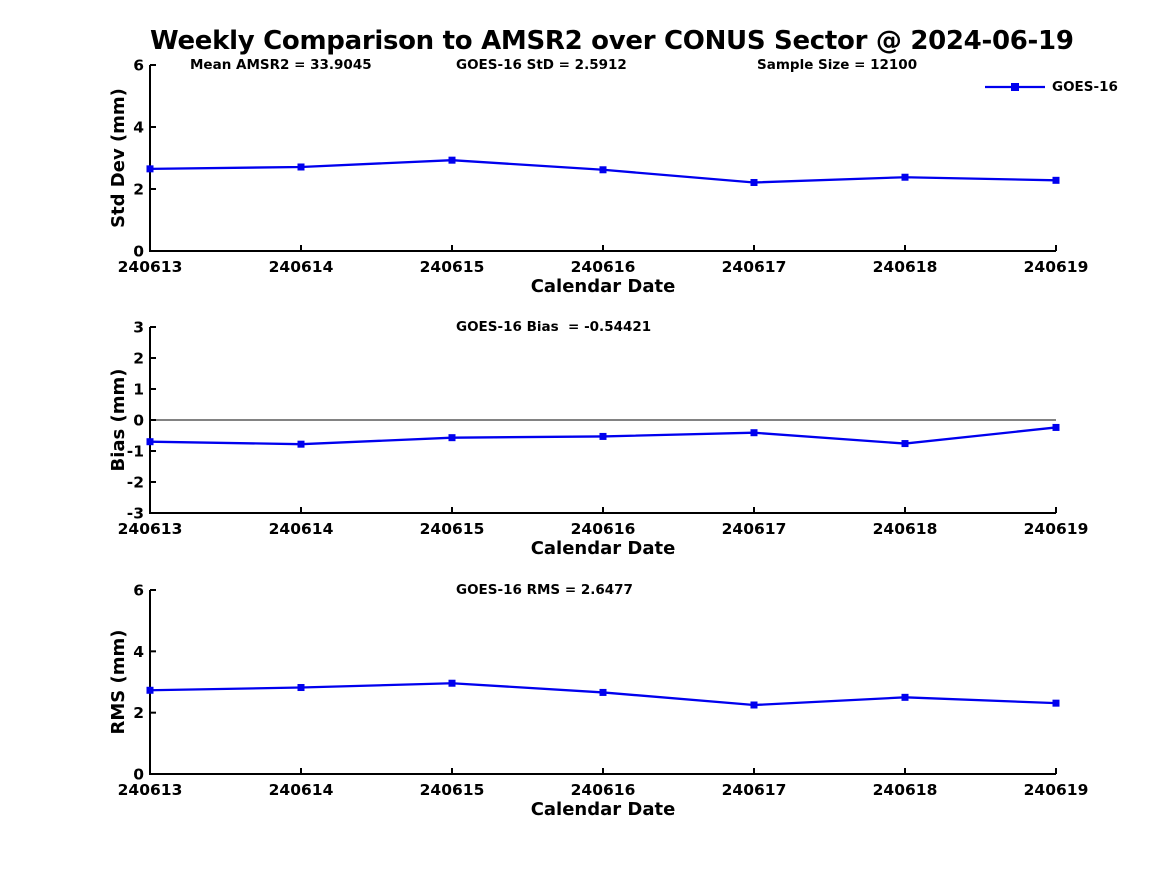  I want to click on y-axis-label: RMS (mm), so click(118, 682).